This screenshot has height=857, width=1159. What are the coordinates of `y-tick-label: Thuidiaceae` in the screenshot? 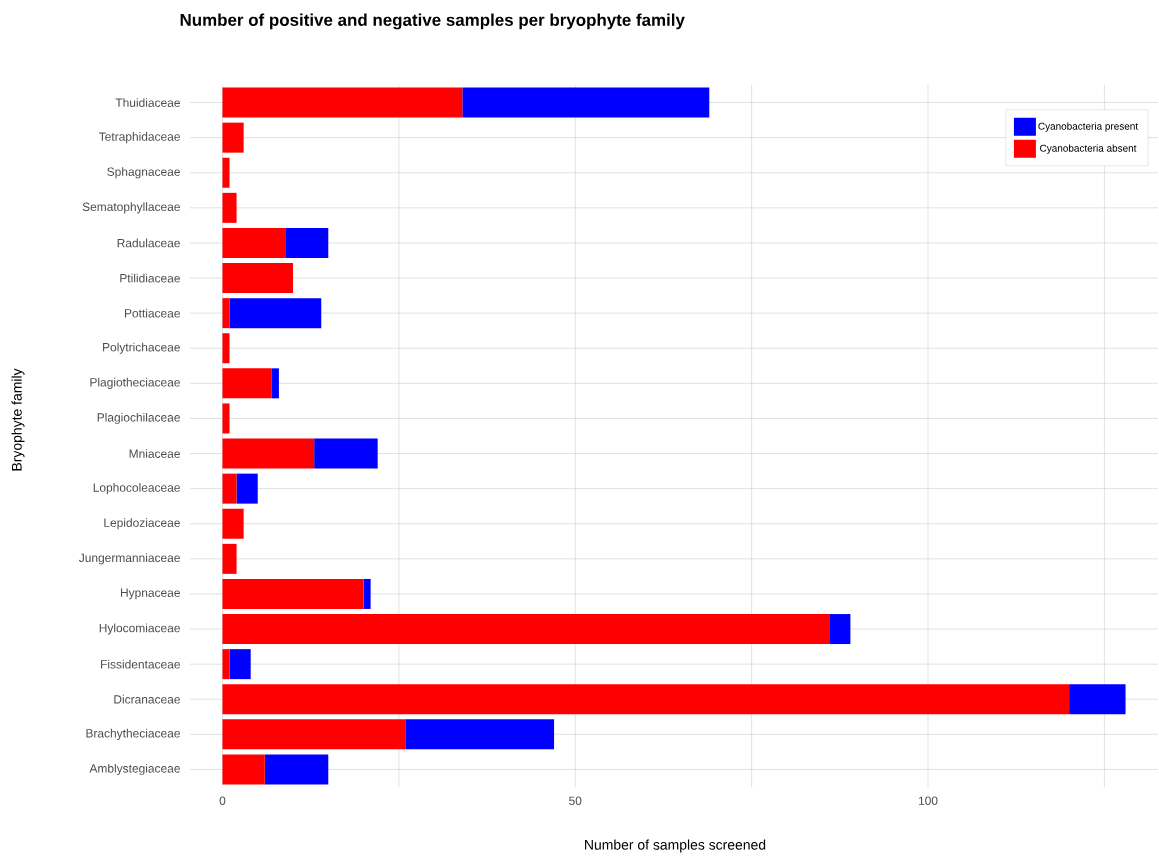 It's located at (147, 102).